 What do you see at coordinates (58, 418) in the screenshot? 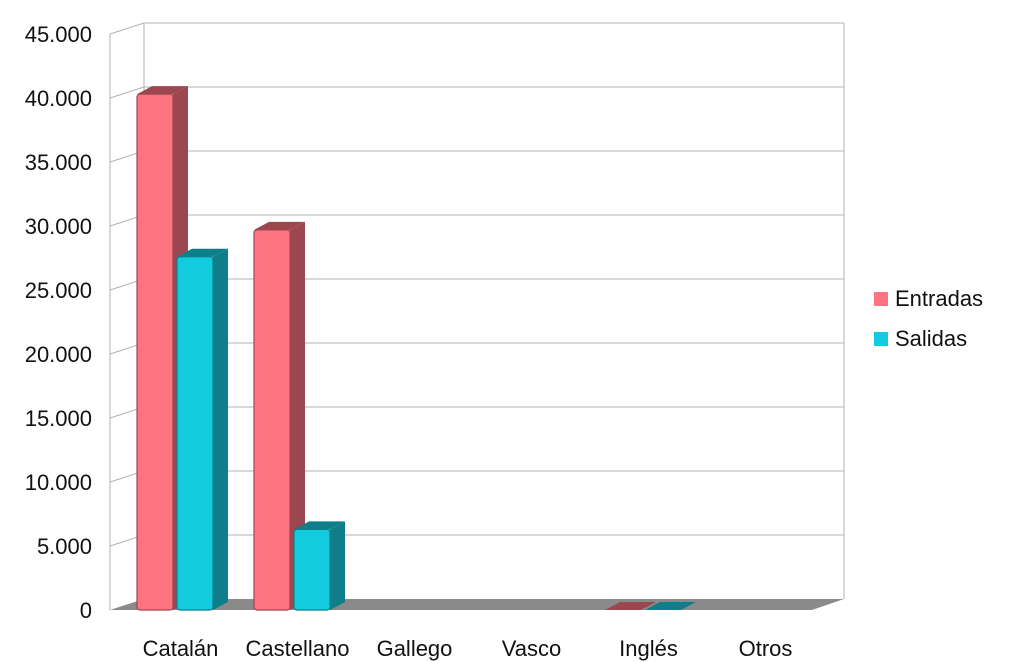
I see `y-tick-label: 15.000` at bounding box center [58, 418].